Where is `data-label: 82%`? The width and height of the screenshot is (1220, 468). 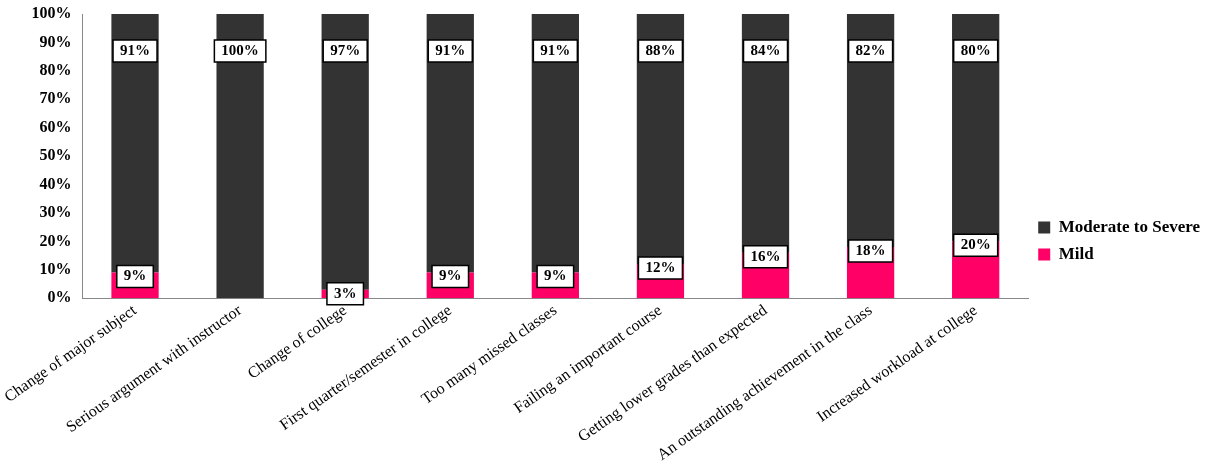
data-label: 82% is located at coordinates (870, 49).